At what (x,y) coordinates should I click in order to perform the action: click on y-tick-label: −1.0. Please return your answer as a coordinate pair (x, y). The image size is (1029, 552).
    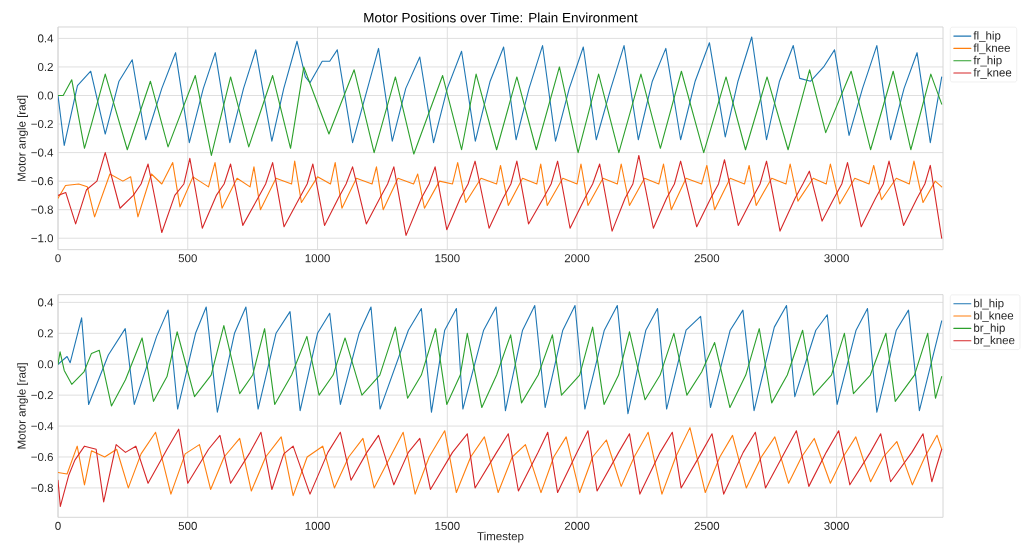
    Looking at the image, I should click on (42, 238).